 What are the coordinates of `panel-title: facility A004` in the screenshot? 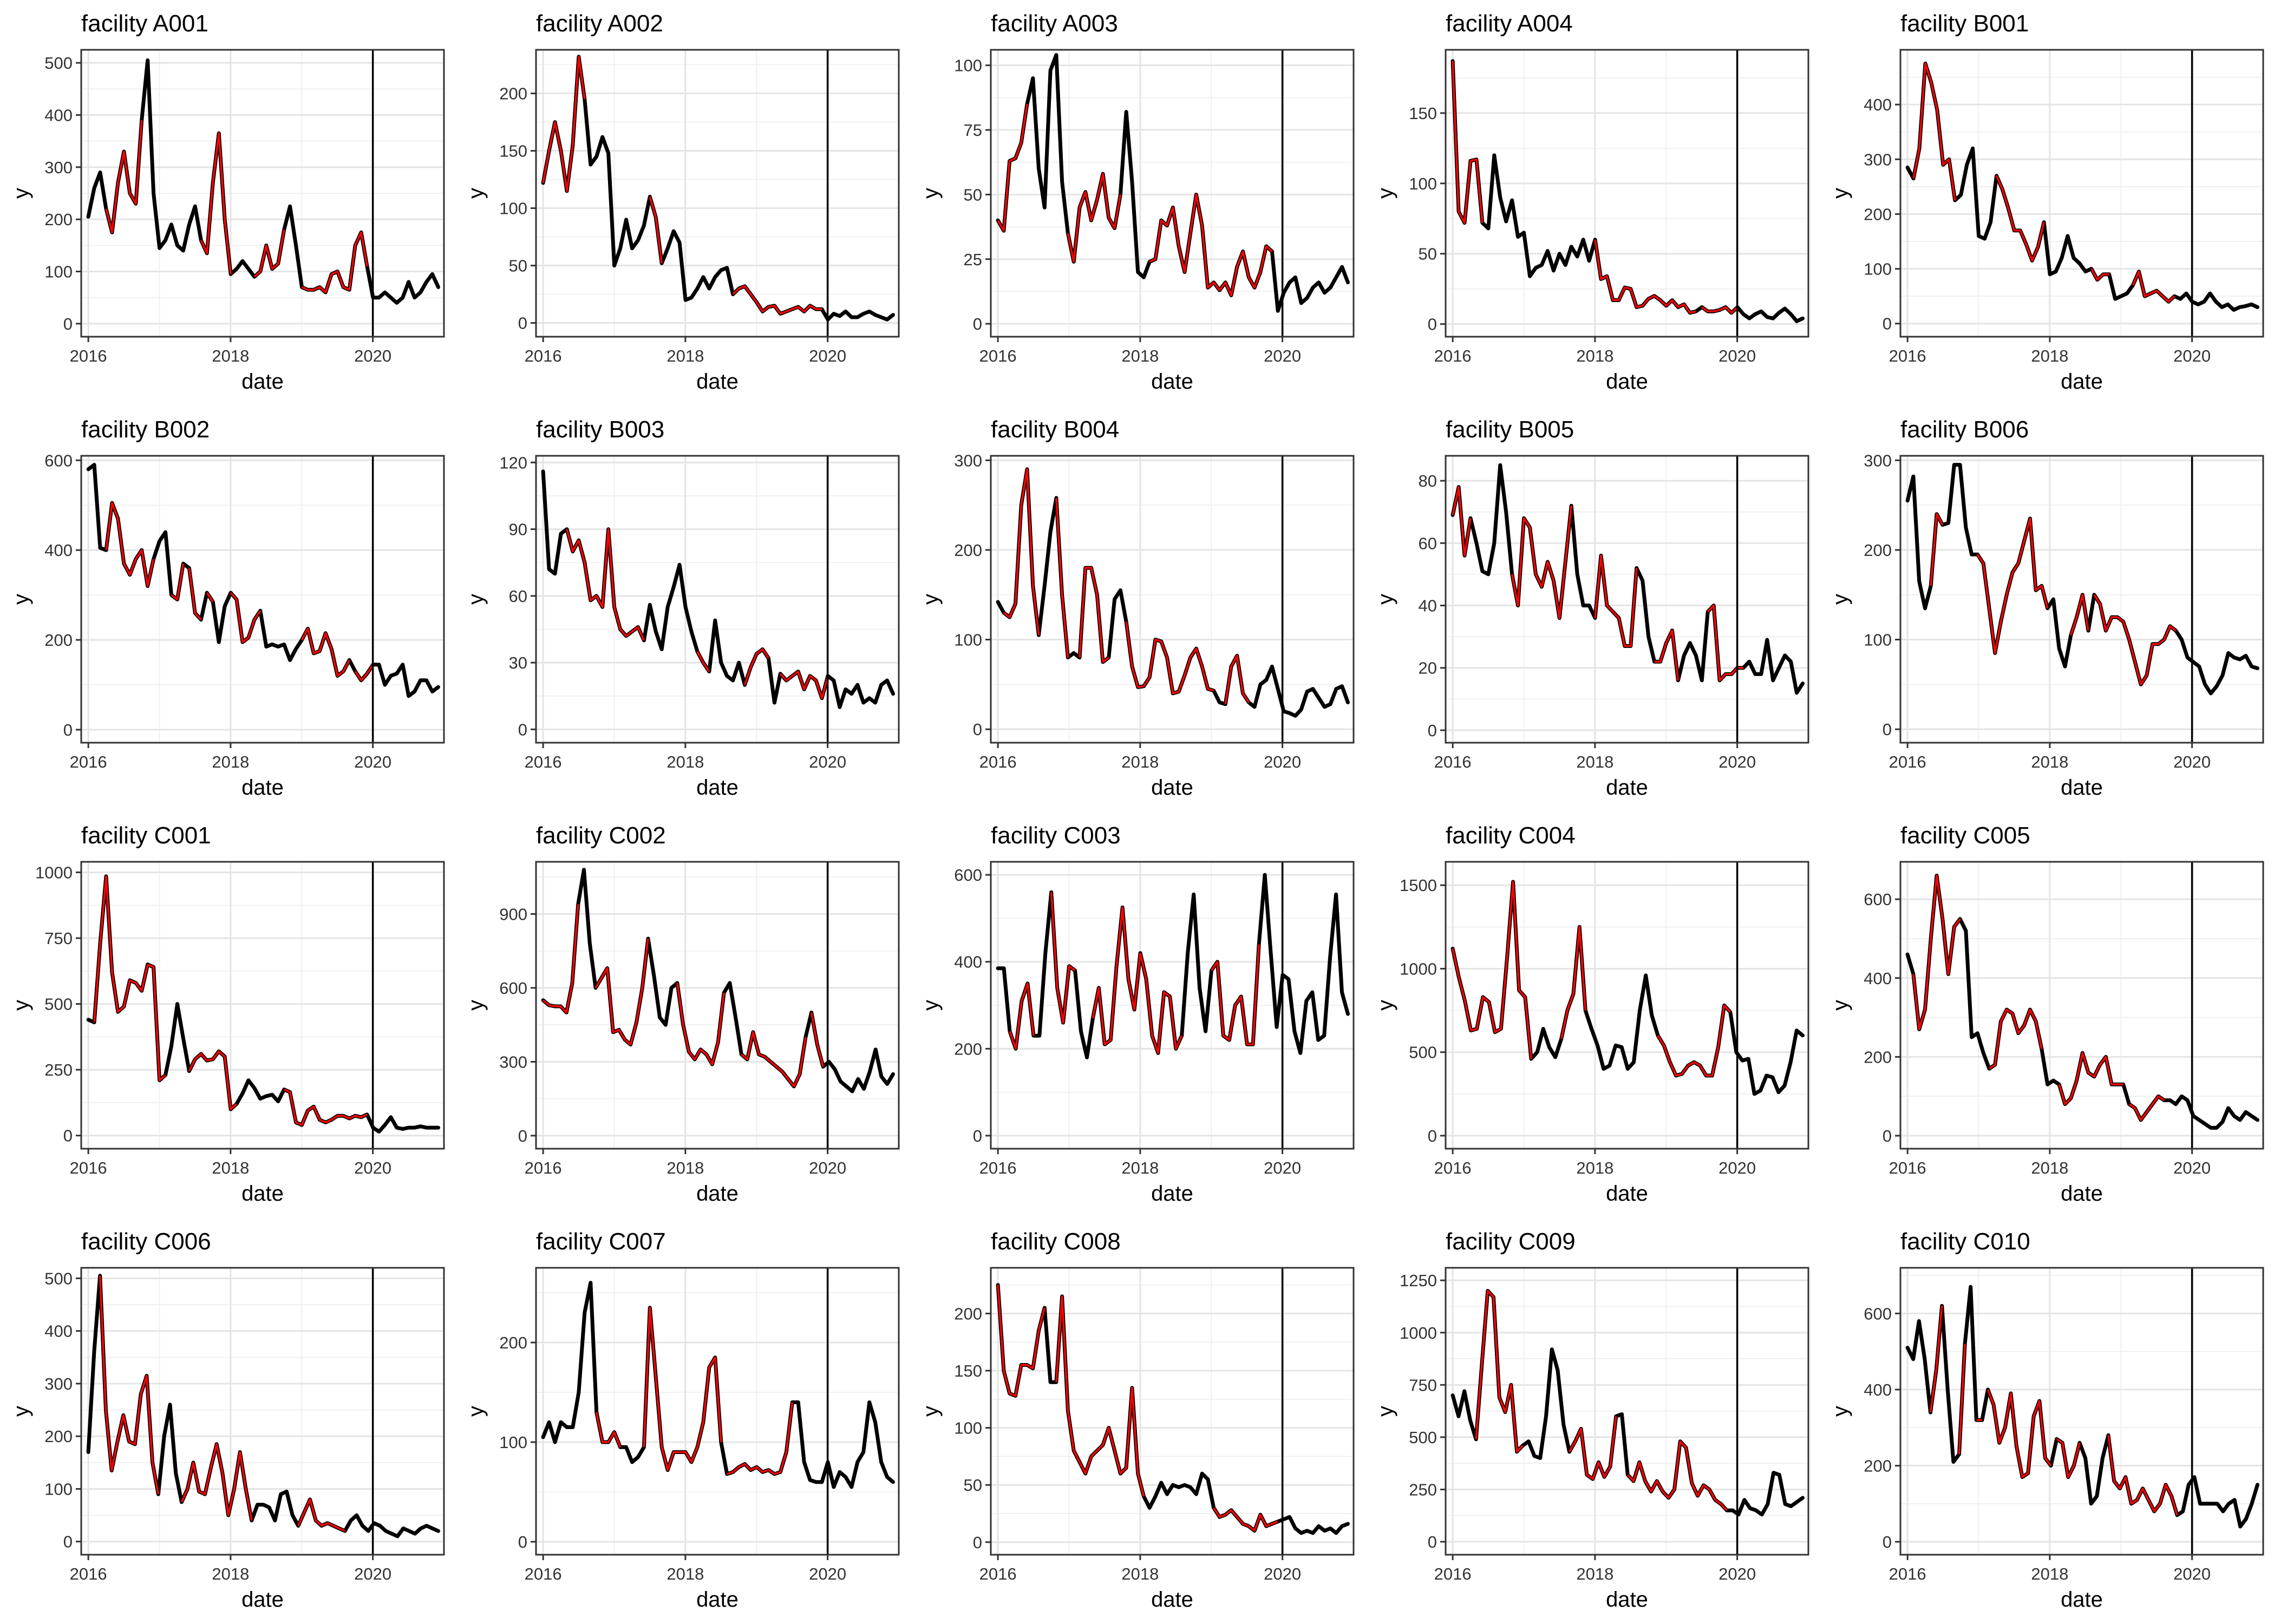 It's located at (1510, 24).